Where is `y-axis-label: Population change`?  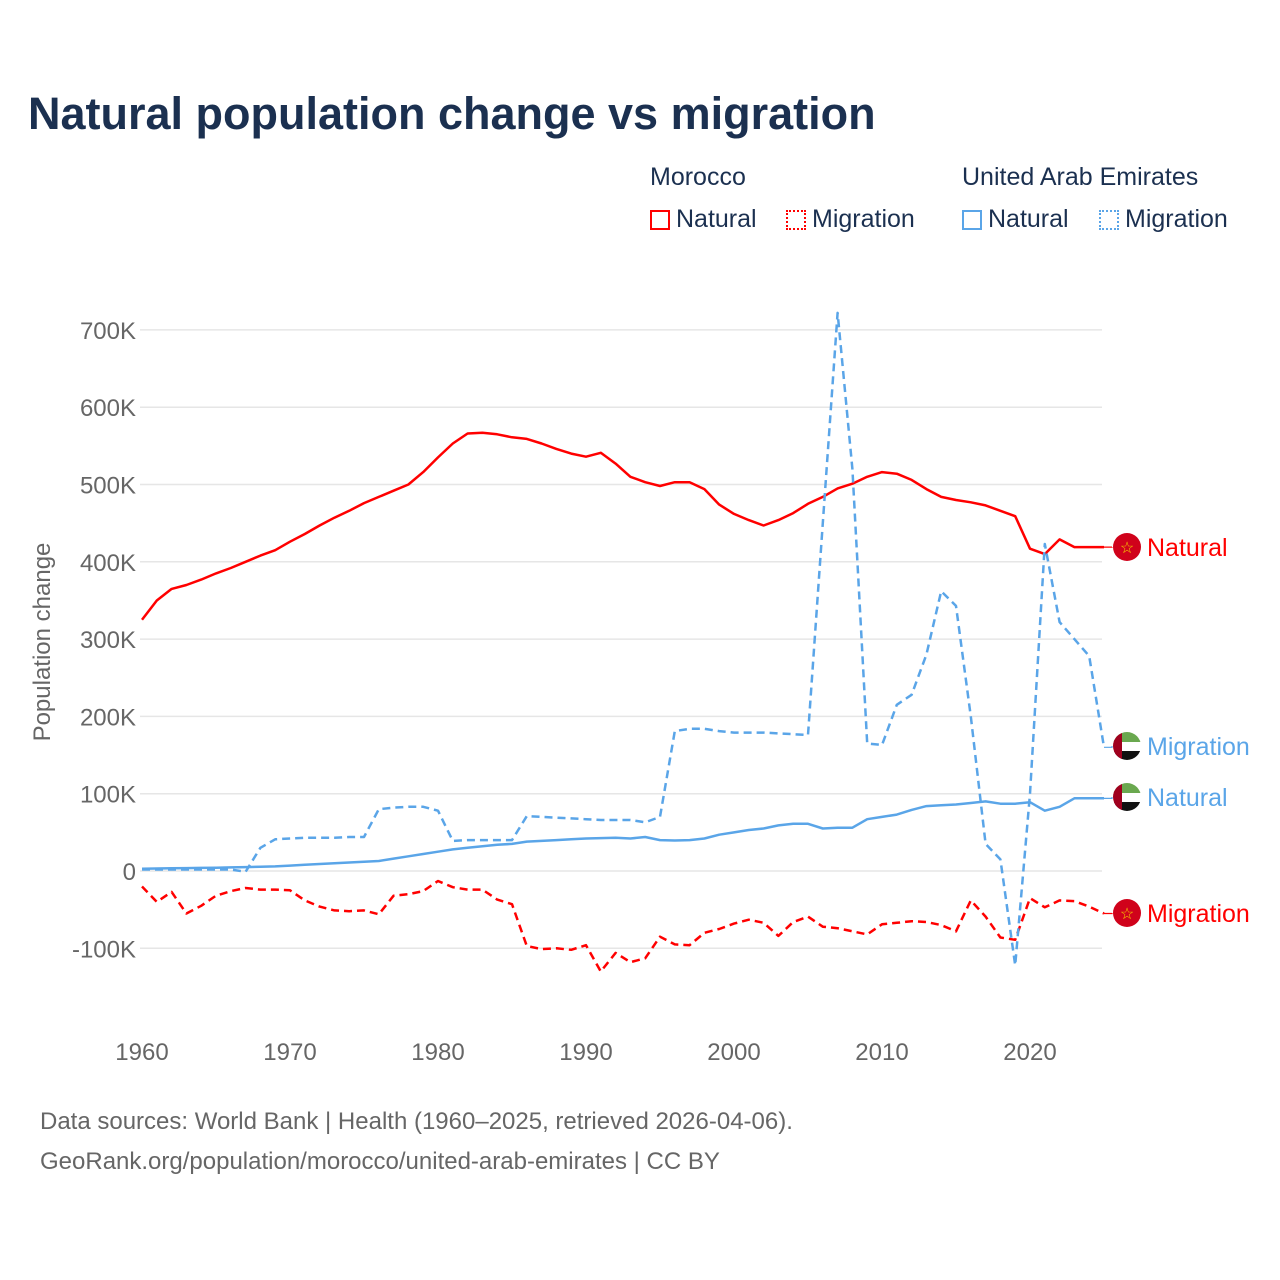 y-axis-label: Population change is located at coordinates (42, 642).